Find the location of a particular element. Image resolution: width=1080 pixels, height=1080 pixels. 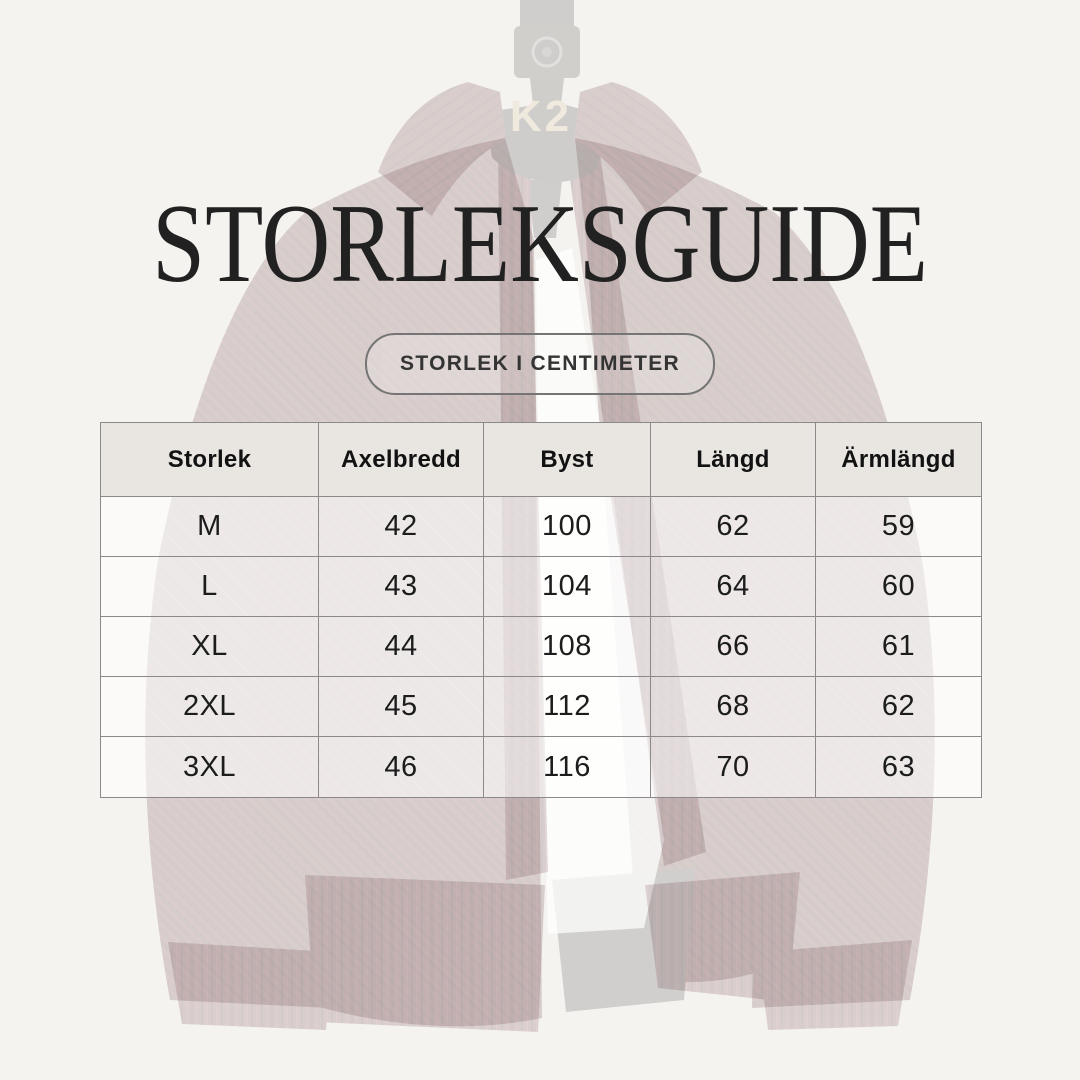

table-row-l: L 43 104 64 60 is located at coordinates (541, 587).